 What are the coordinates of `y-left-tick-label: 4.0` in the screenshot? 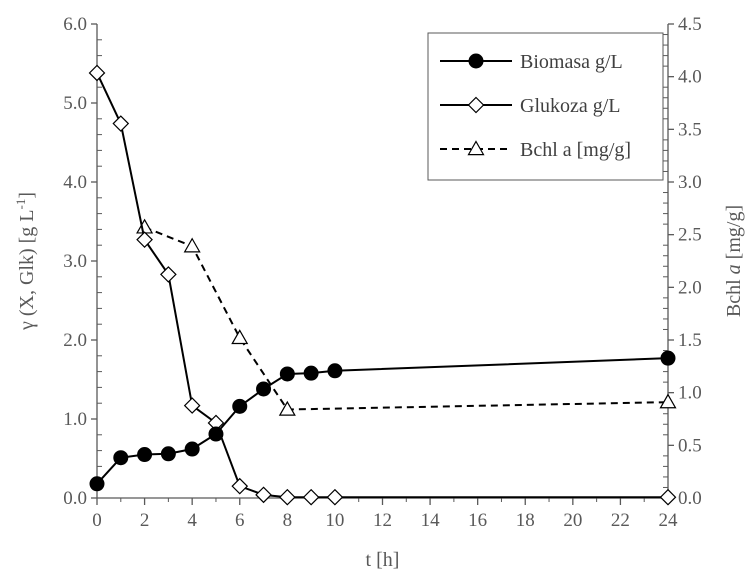 It's located at (75, 182).